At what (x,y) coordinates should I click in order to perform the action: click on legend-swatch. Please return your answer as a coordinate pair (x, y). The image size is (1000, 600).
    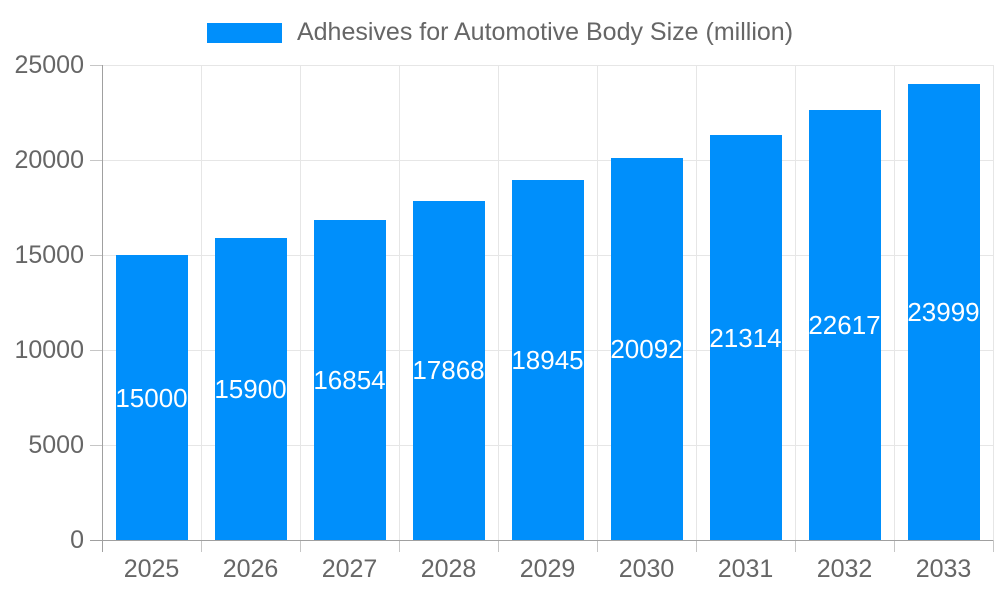
    Looking at the image, I should click on (244, 32).